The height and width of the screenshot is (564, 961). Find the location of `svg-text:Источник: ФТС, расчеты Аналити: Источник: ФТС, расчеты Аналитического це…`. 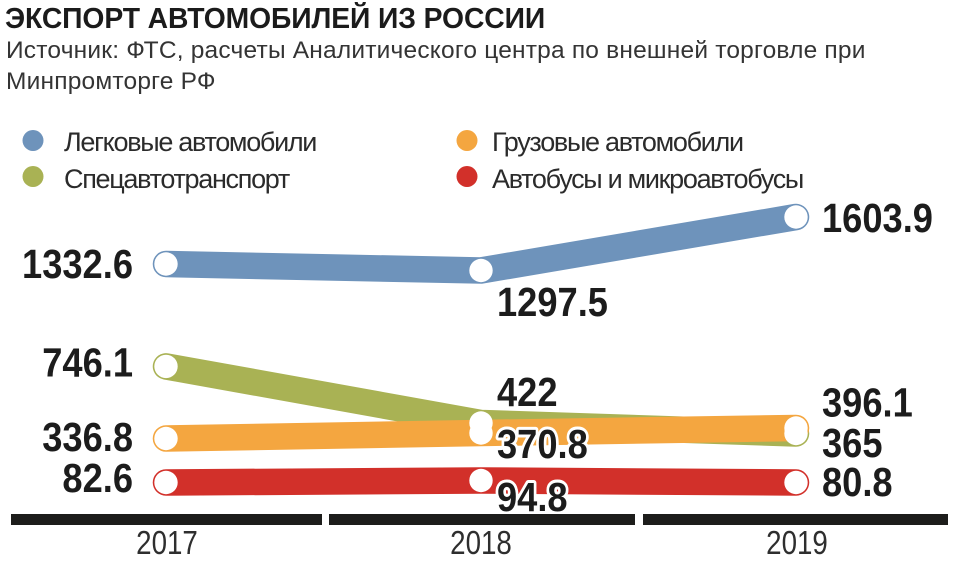

svg-text:Источник: ФТС, расчеты Аналити: Источник: ФТС, расчеты Аналитического це… is located at coordinates (436, 50).